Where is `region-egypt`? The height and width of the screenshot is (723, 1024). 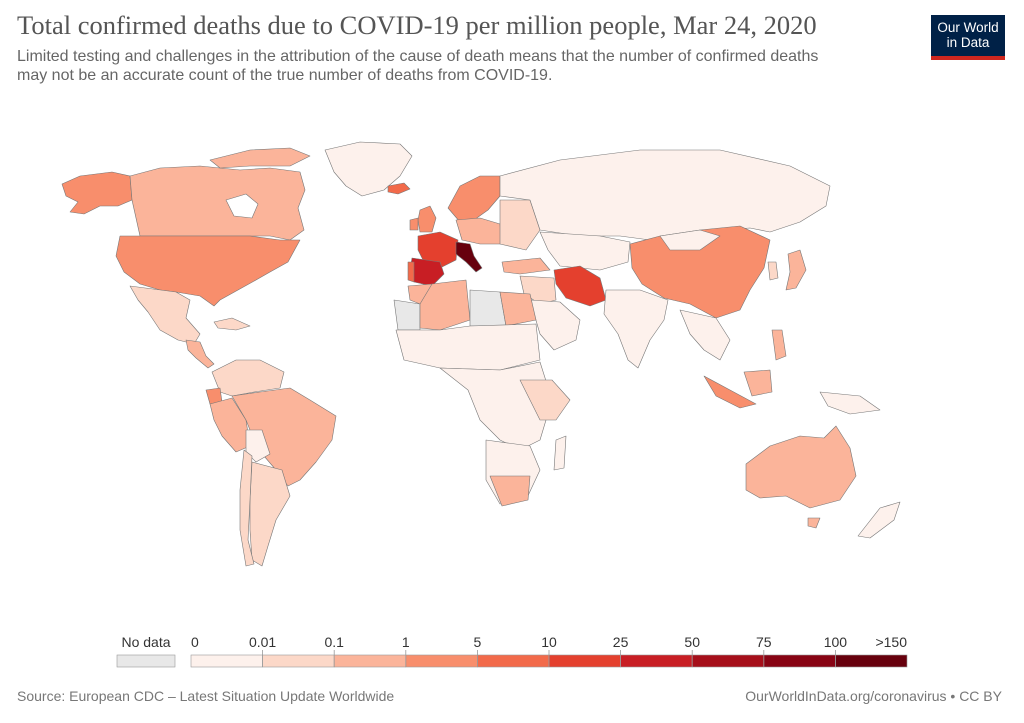
region-egypt is located at coordinates (518, 309).